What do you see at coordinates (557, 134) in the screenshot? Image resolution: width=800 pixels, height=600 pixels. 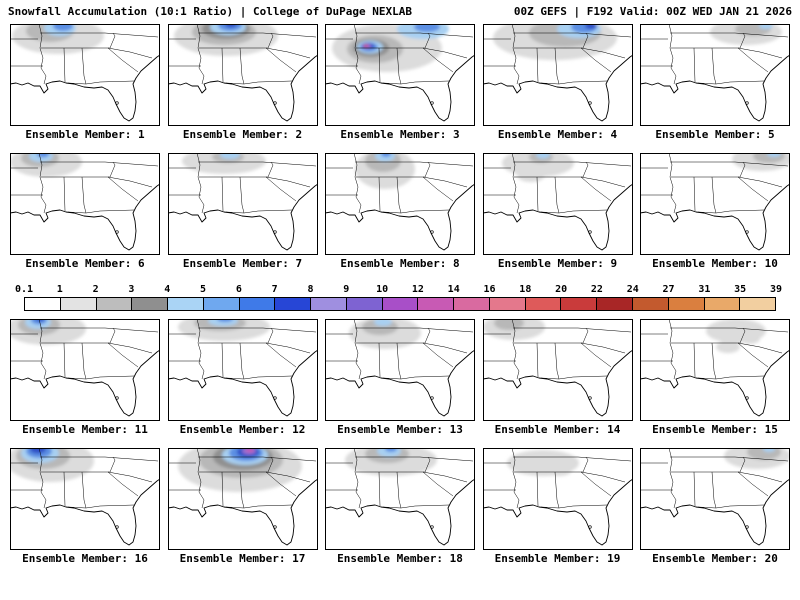 I see `panel-label: Ensemble Member: 4` at bounding box center [557, 134].